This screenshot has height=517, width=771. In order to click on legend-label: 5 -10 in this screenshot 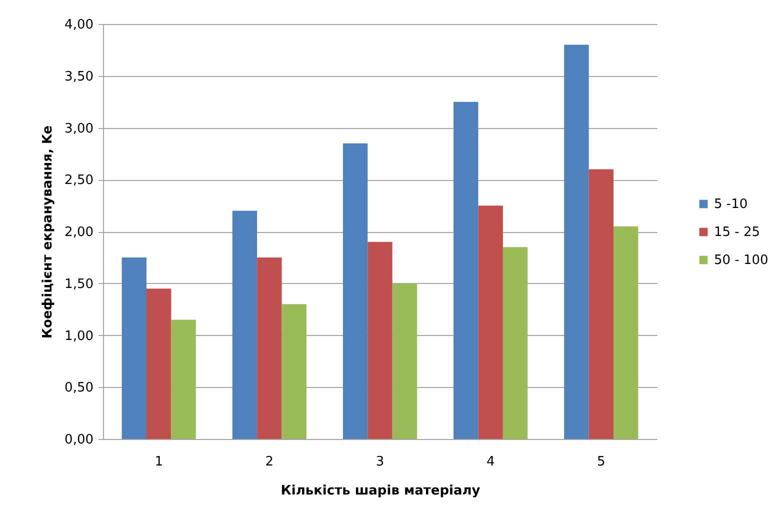, I will do `click(731, 204)`.